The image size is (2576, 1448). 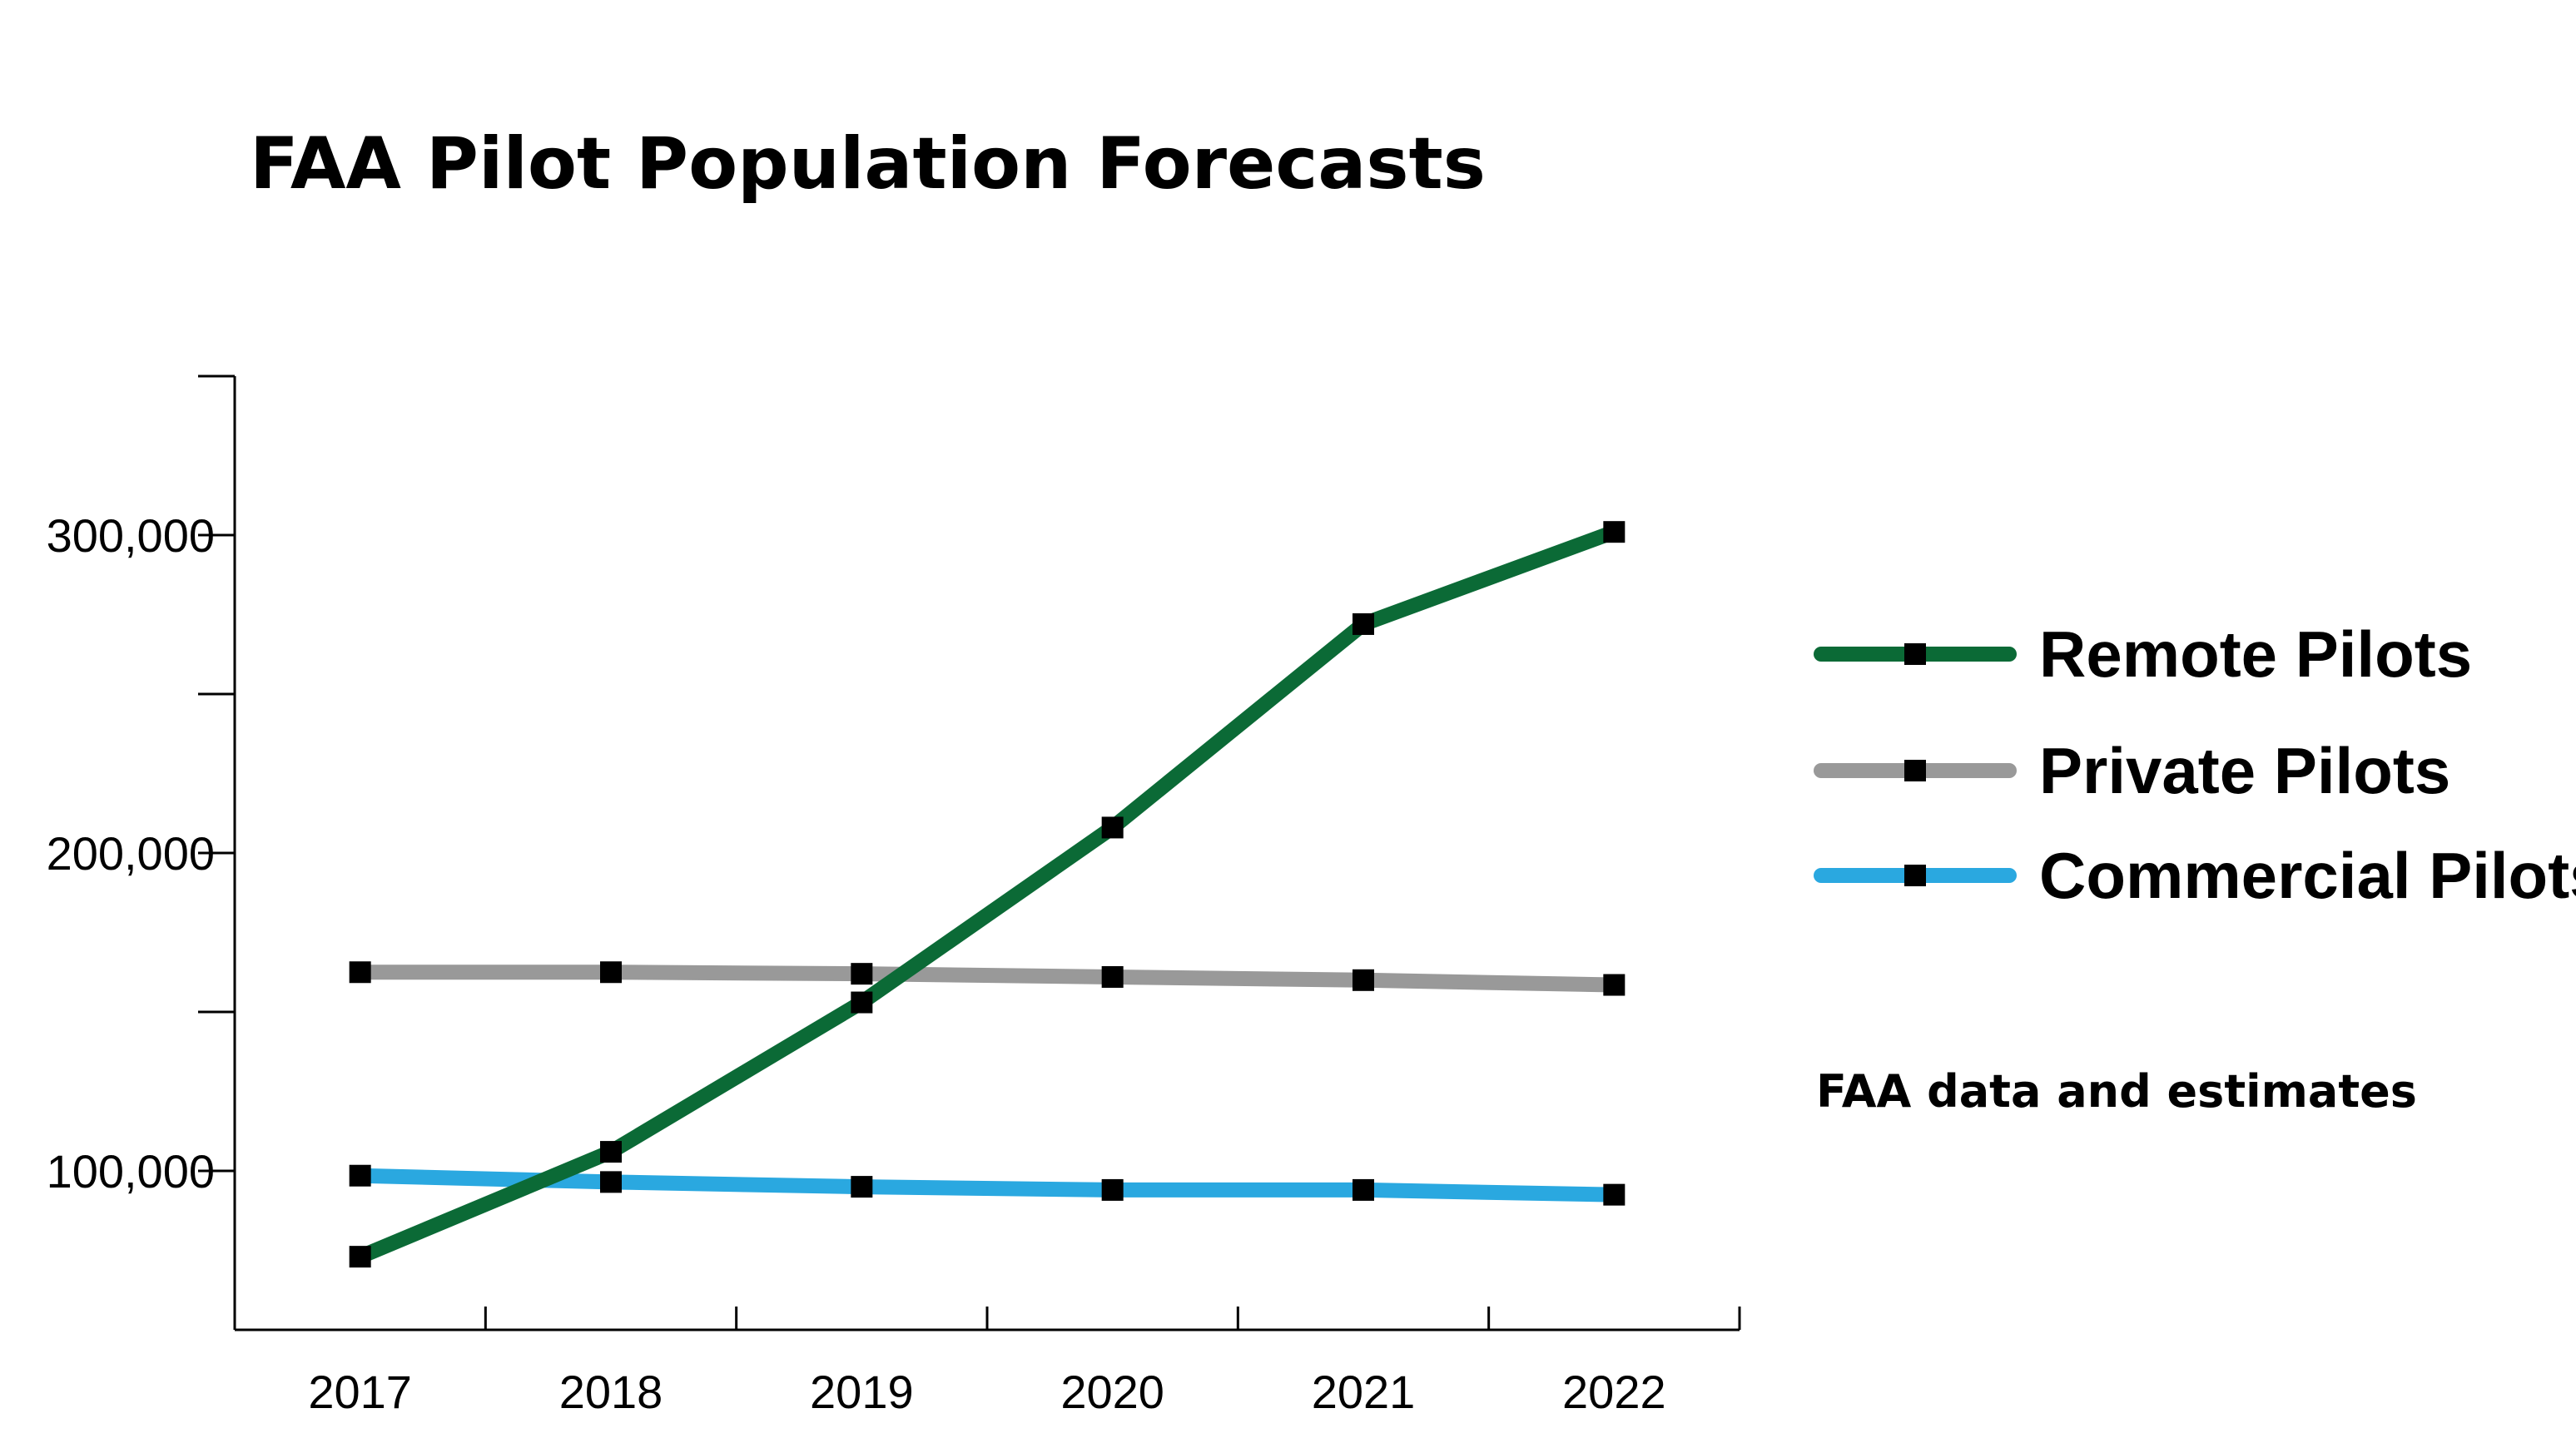 What do you see at coordinates (611, 1392) in the screenshot?
I see `x-tick-label: 2018` at bounding box center [611, 1392].